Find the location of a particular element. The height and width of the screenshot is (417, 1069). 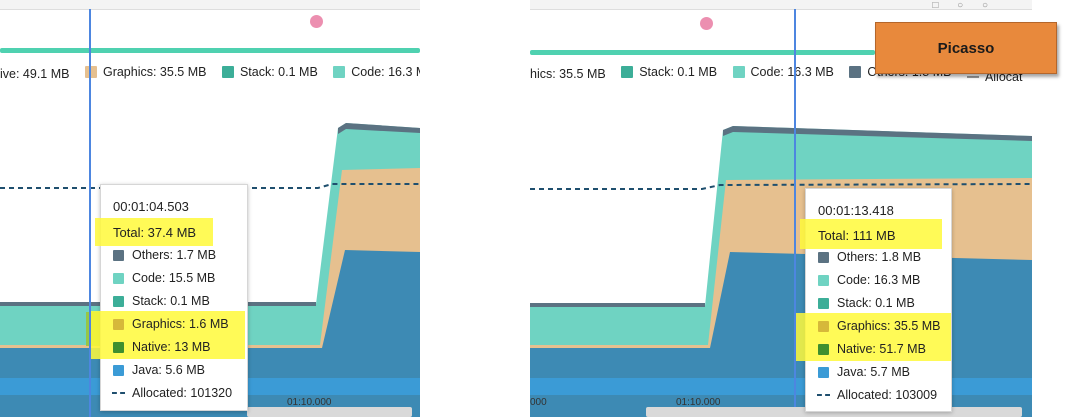

tooltip-row-java: Java: 5.7 MB is located at coordinates (878, 372).